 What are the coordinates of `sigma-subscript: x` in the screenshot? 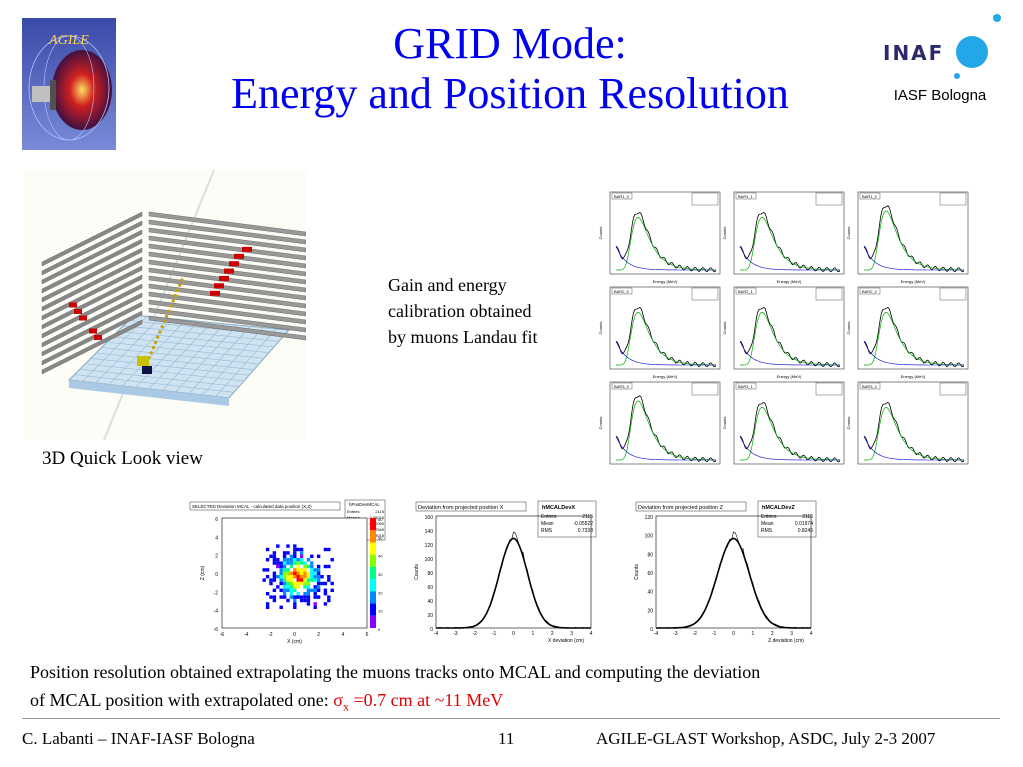 It's located at (346, 706).